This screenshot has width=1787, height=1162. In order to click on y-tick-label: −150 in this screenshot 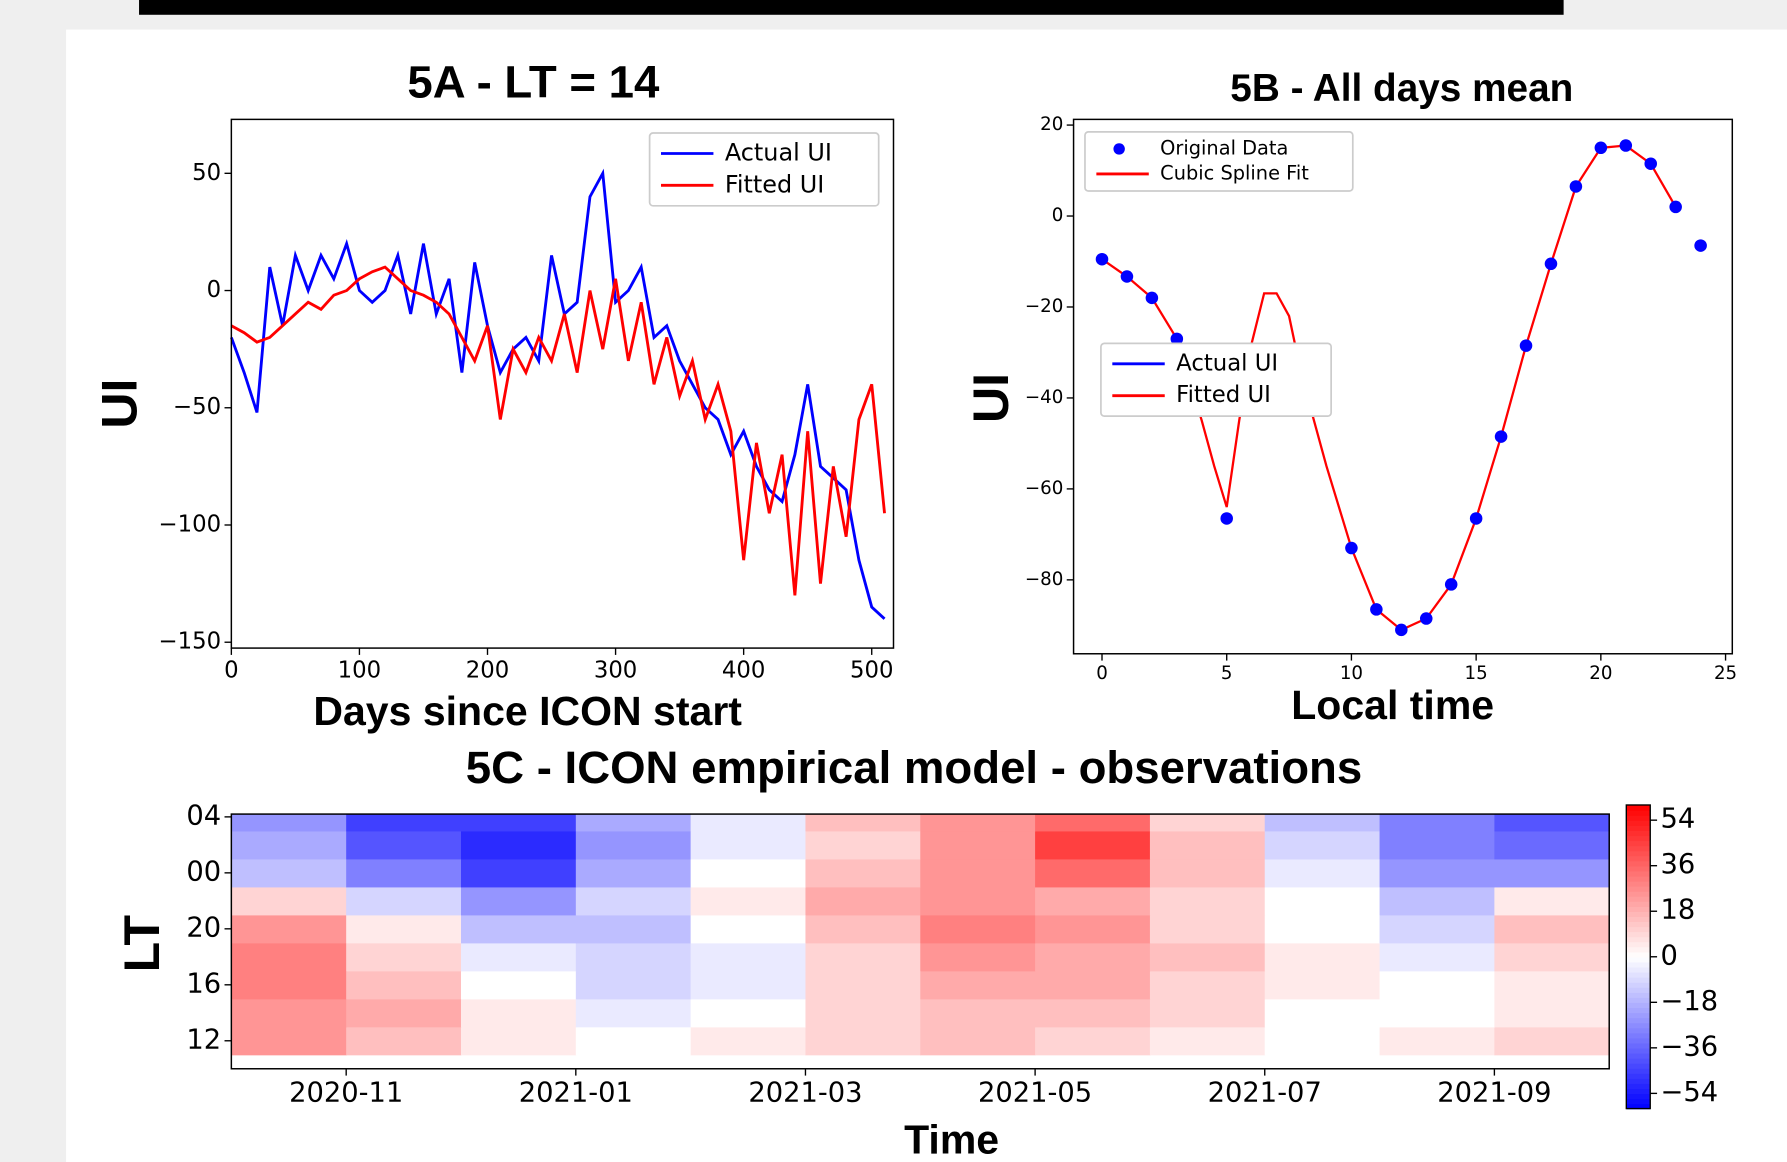, I will do `click(190, 642)`.